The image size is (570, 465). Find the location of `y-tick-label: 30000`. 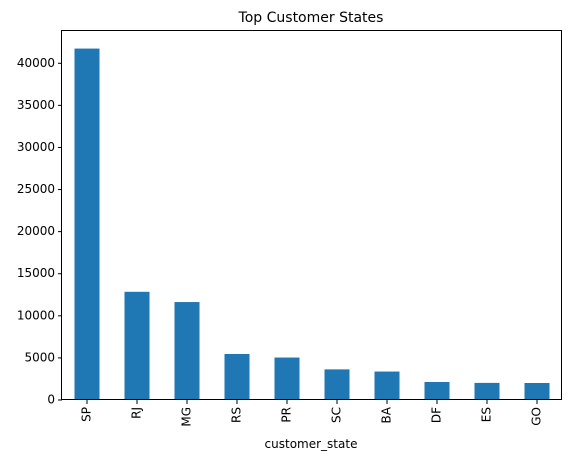

y-tick-label: 30000 is located at coordinates (36, 147).